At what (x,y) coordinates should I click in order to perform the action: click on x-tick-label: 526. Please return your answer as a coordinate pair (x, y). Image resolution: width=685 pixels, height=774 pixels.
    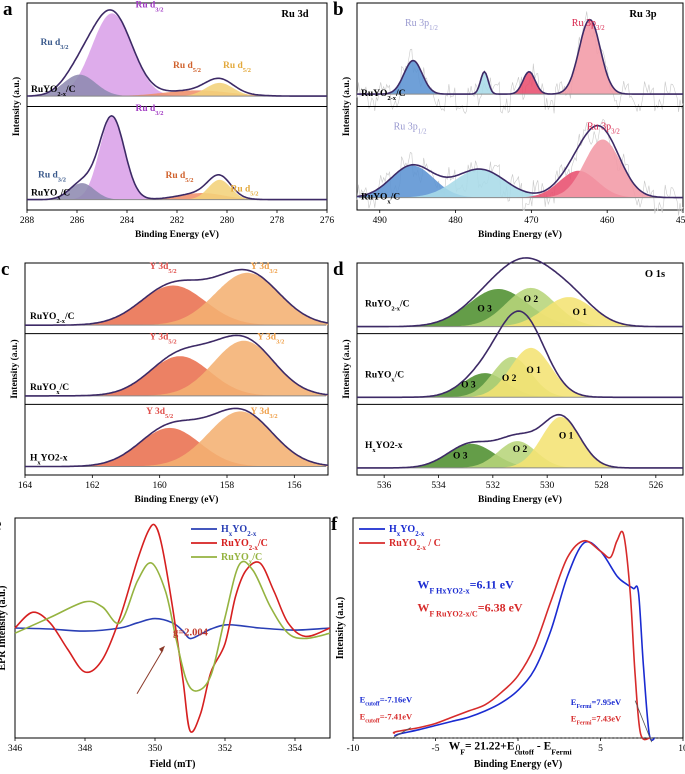
    Looking at the image, I should click on (656, 486).